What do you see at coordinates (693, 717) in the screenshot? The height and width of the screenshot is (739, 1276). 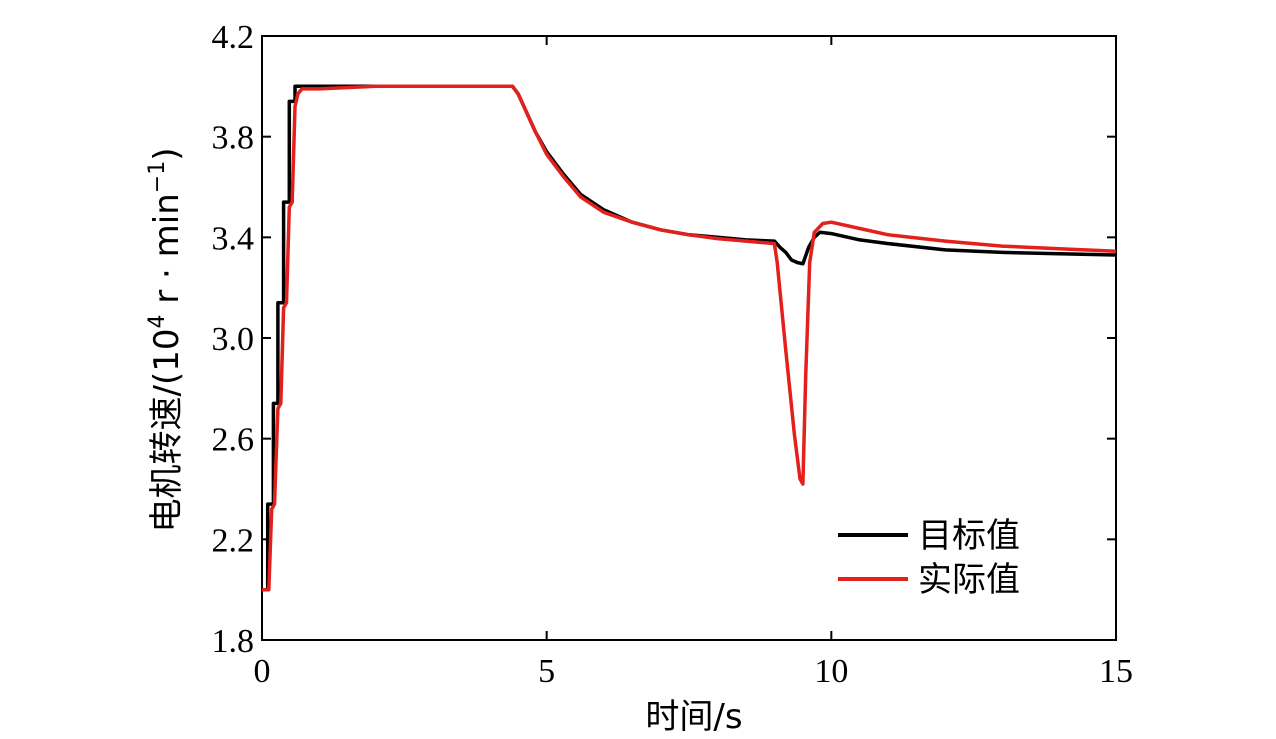 I see `x-axis-title: 时间/s` at bounding box center [693, 717].